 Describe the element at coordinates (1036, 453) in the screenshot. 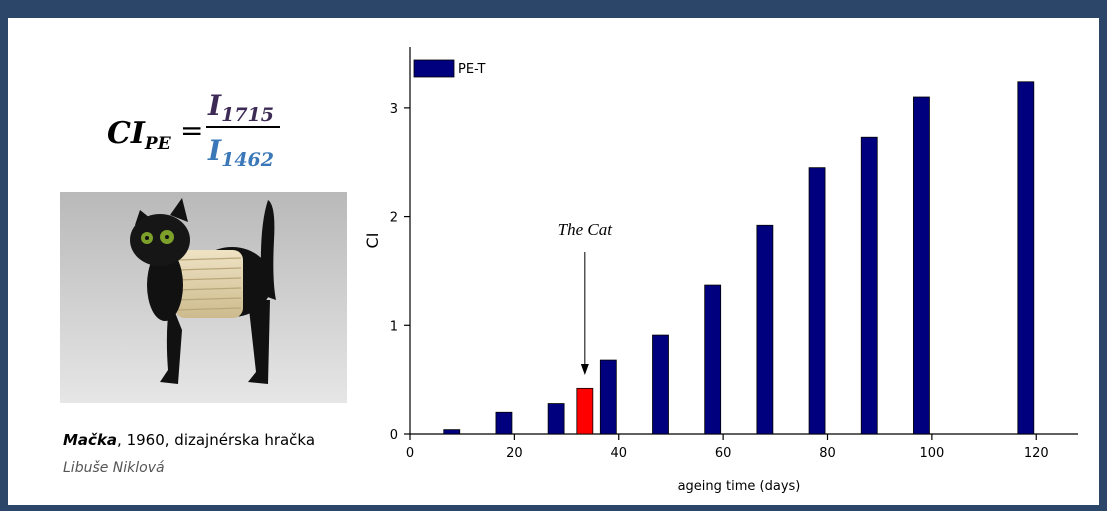

I see `x-tick-label: 120` at that location.